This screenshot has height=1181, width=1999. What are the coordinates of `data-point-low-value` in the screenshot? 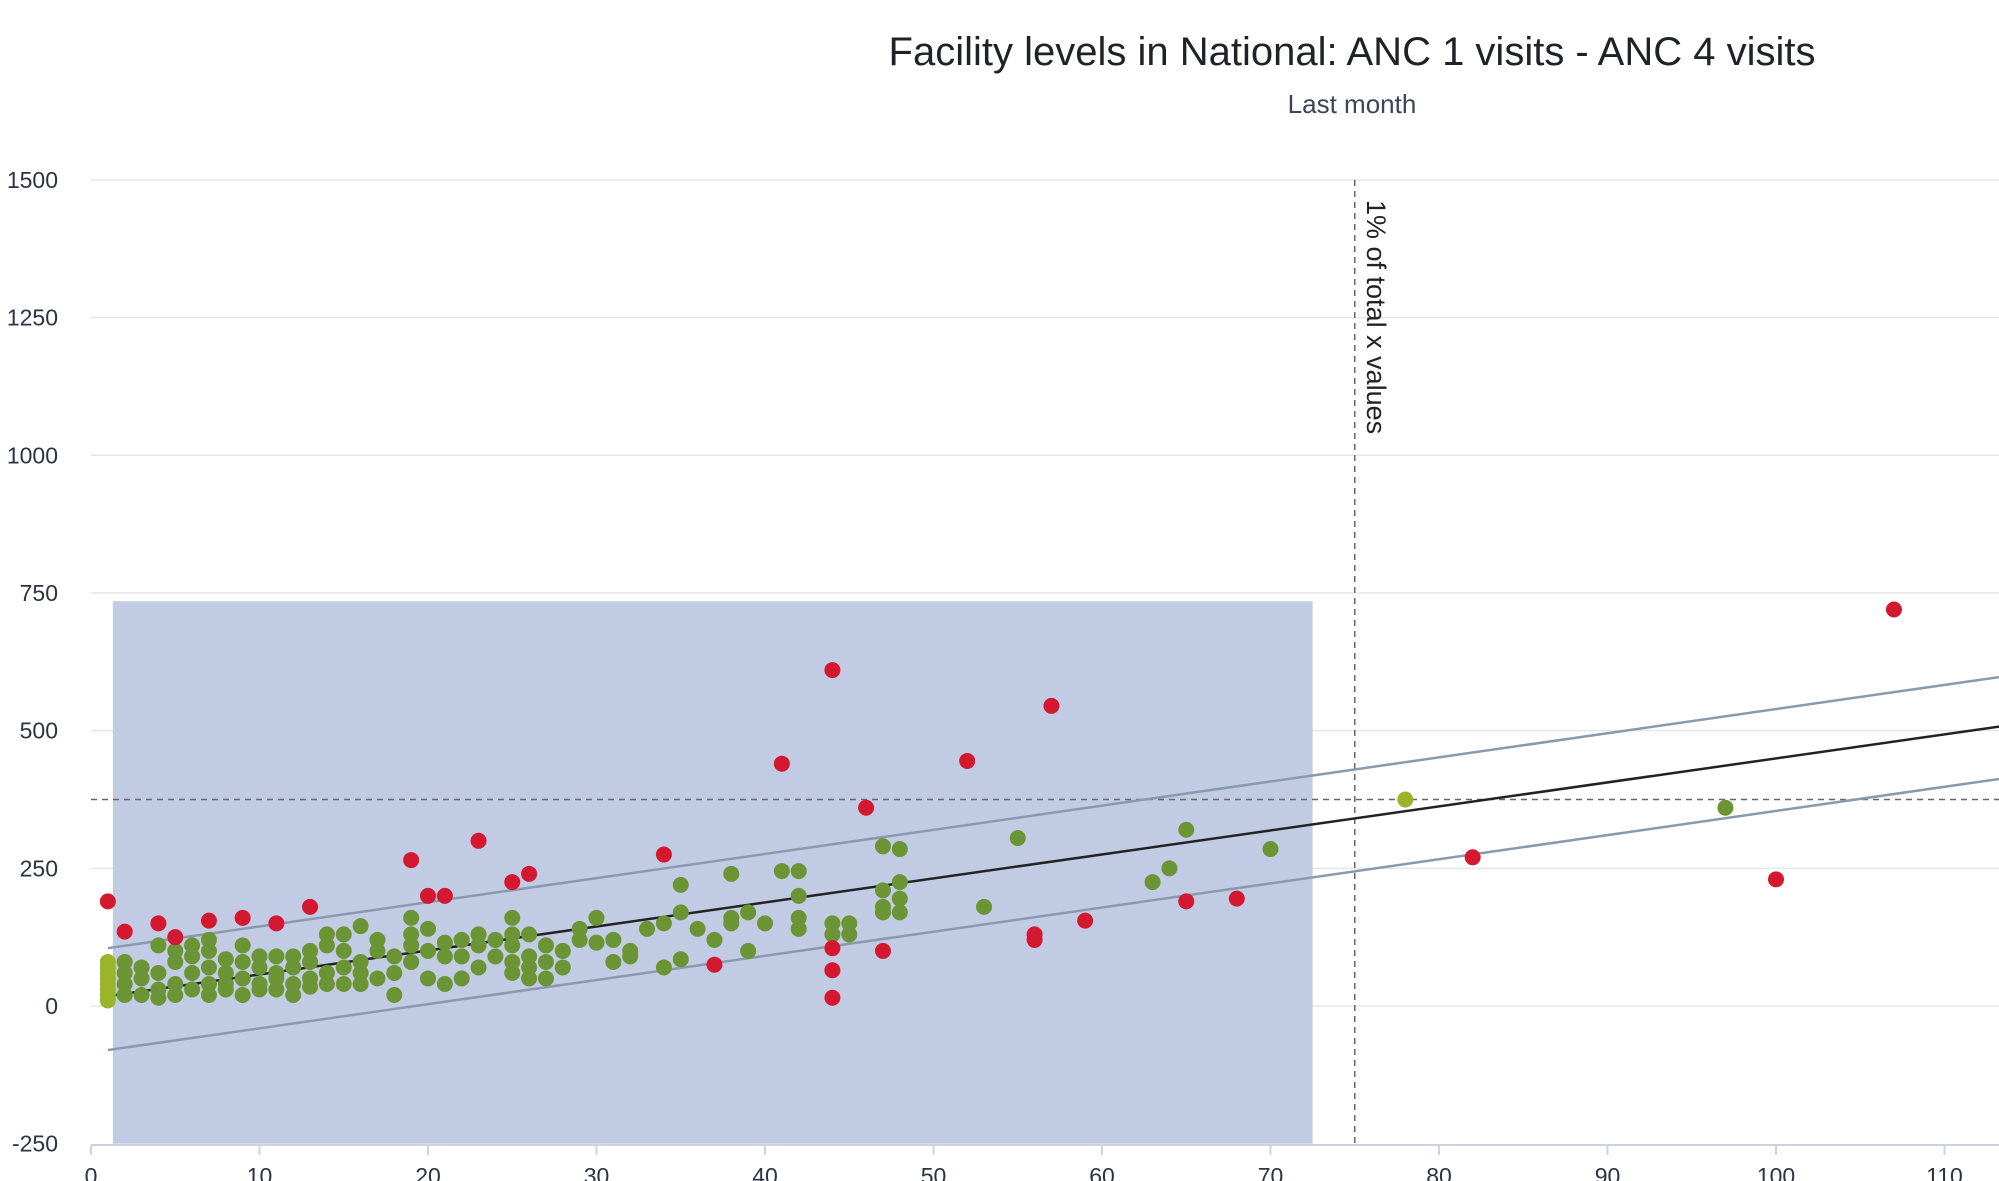 It's located at (107, 1000).